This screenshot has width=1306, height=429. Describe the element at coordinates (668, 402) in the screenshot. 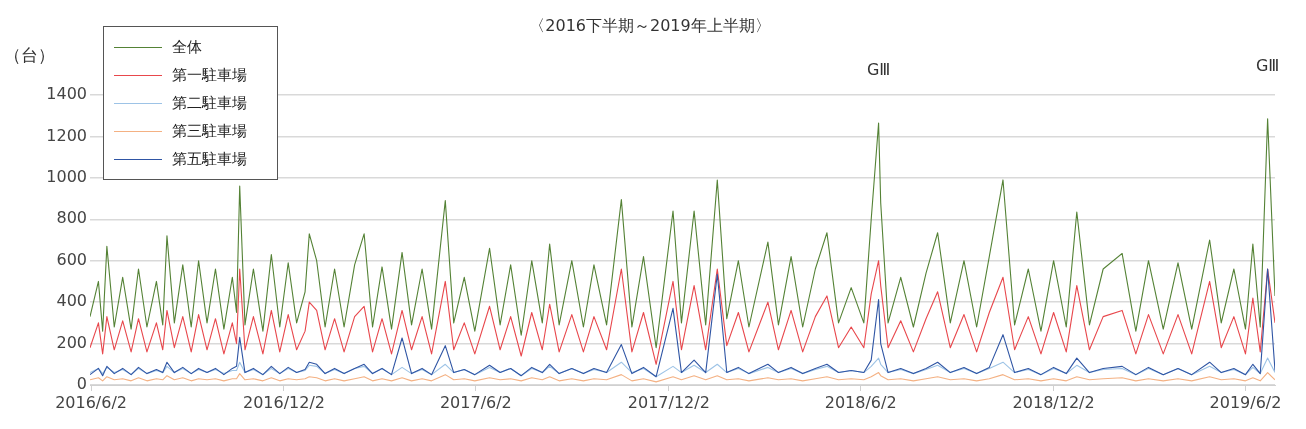

I see `x-tick-label: 2017/12/2` at that location.